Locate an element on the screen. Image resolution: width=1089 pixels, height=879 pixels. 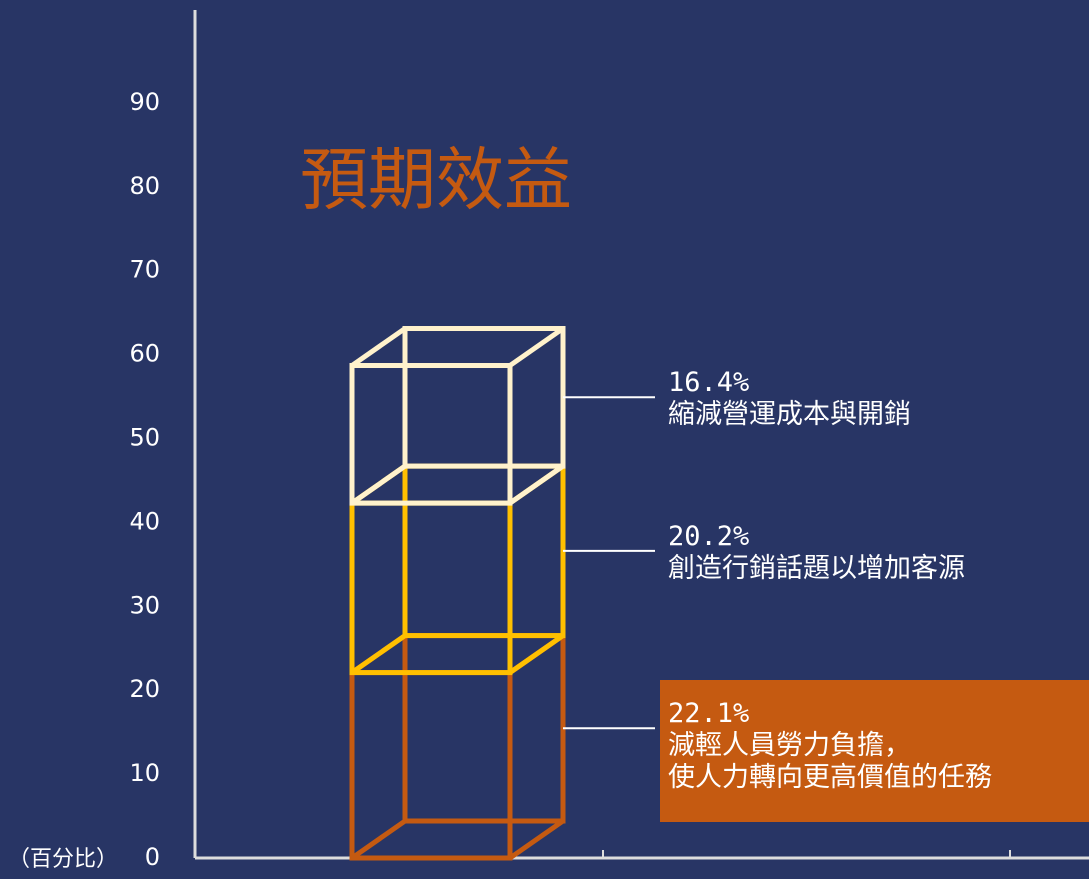
y-tick-label: 60 is located at coordinates (144, 354).